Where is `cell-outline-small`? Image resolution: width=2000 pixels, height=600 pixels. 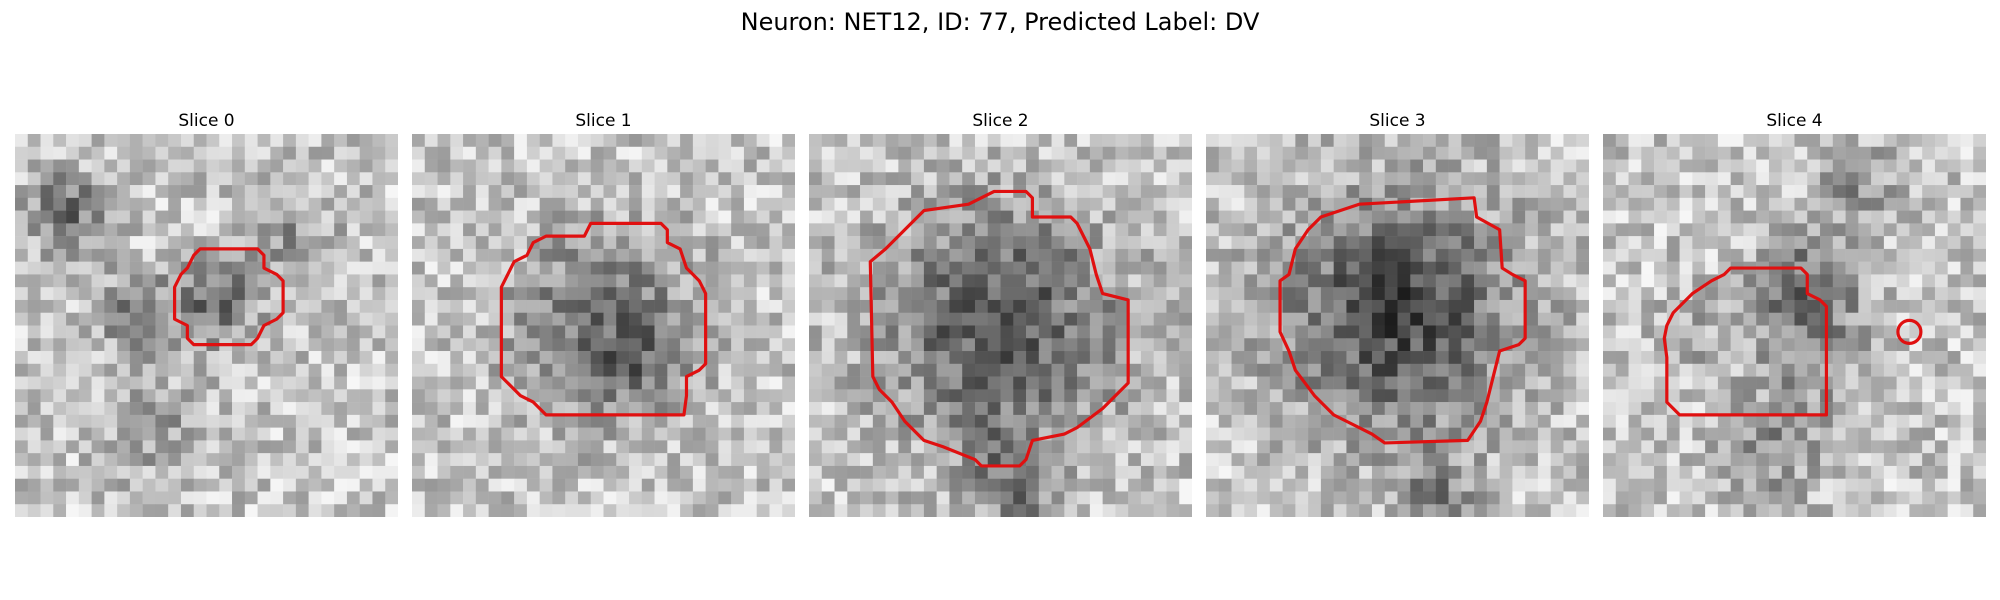 cell-outline-small is located at coordinates (1909, 331).